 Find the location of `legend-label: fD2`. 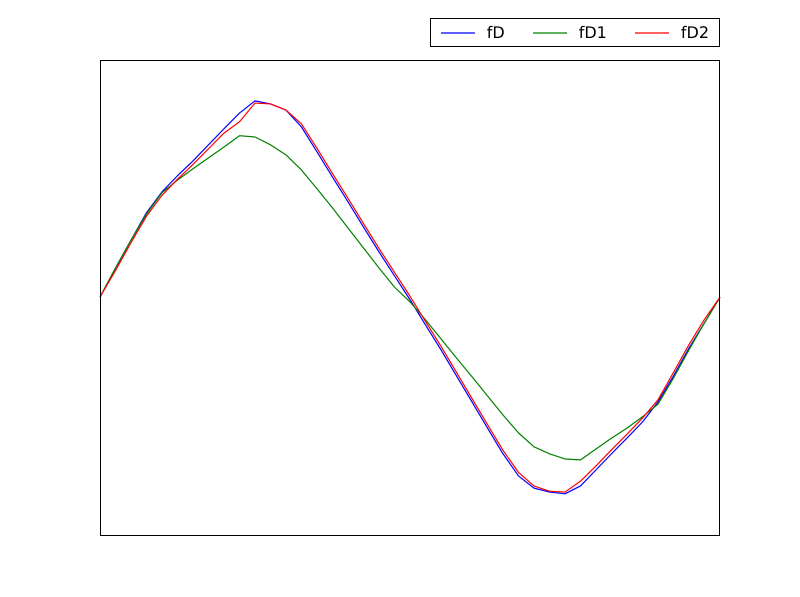

legend-label: fD2 is located at coordinates (694, 32).